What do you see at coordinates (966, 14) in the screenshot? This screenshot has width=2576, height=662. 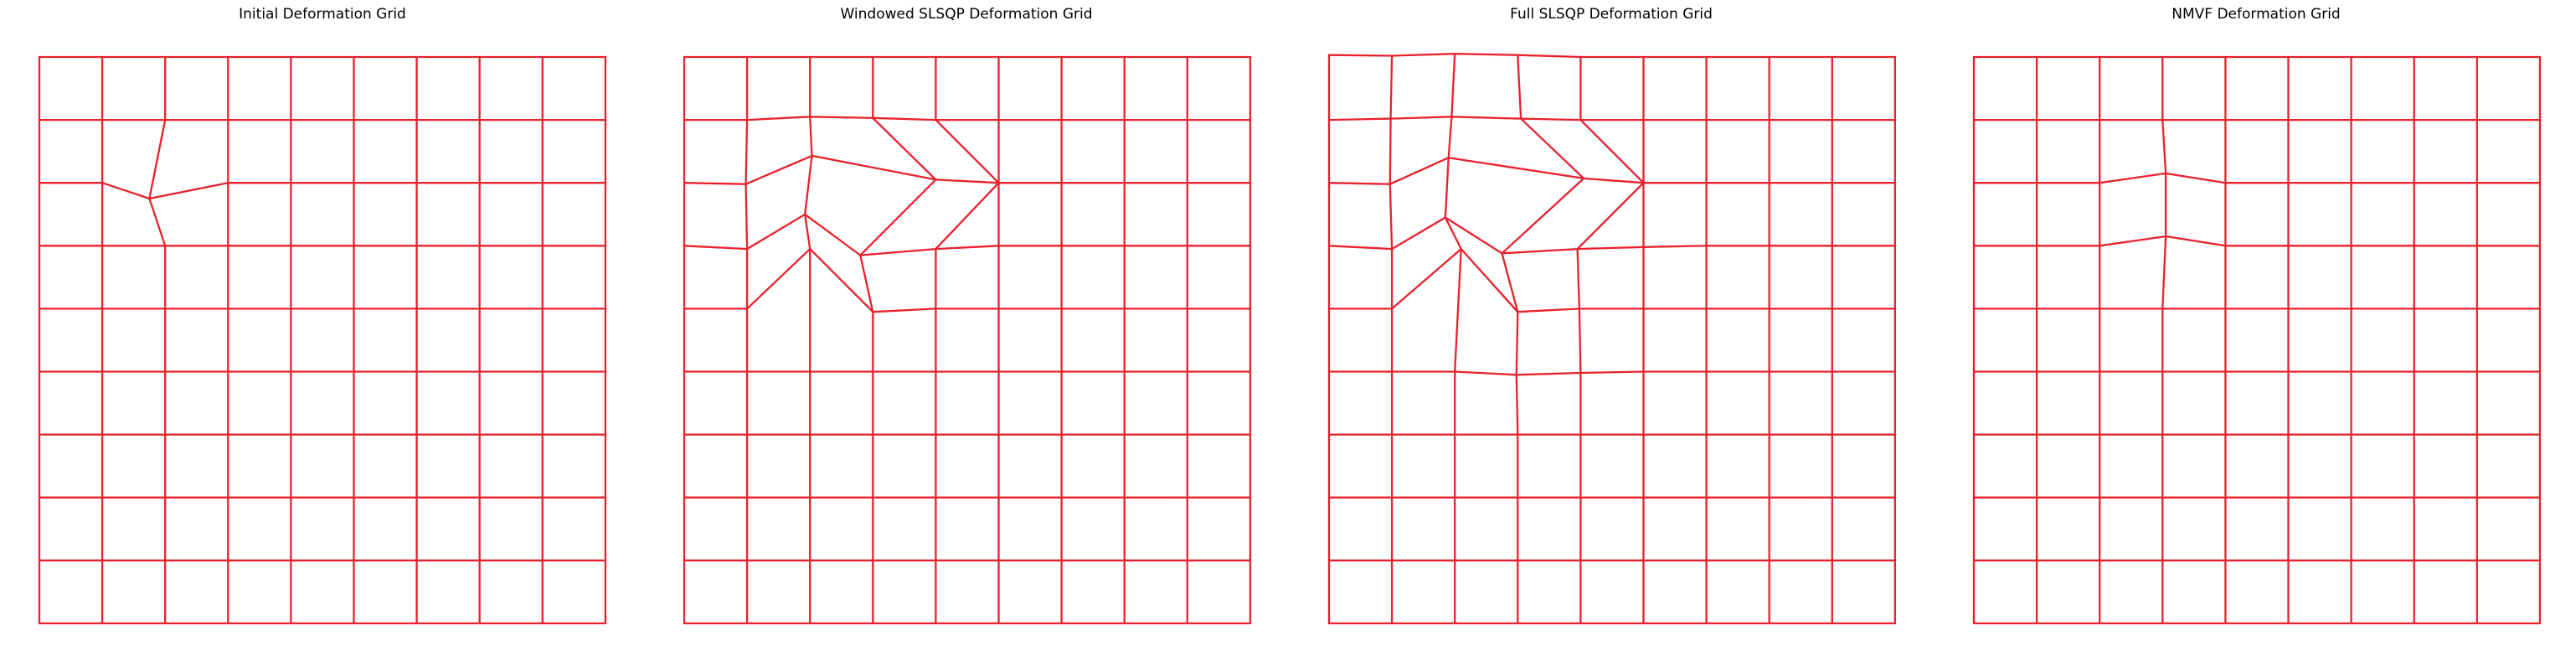 I see `panel-title: Windowed SLSQP Deformation Grid` at bounding box center [966, 14].